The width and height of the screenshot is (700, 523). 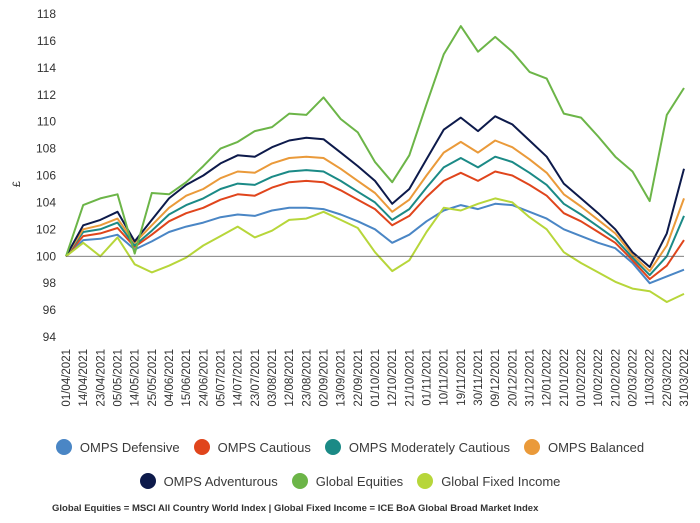 I want to click on y-tick-label: 114, so click(x=46, y=68).